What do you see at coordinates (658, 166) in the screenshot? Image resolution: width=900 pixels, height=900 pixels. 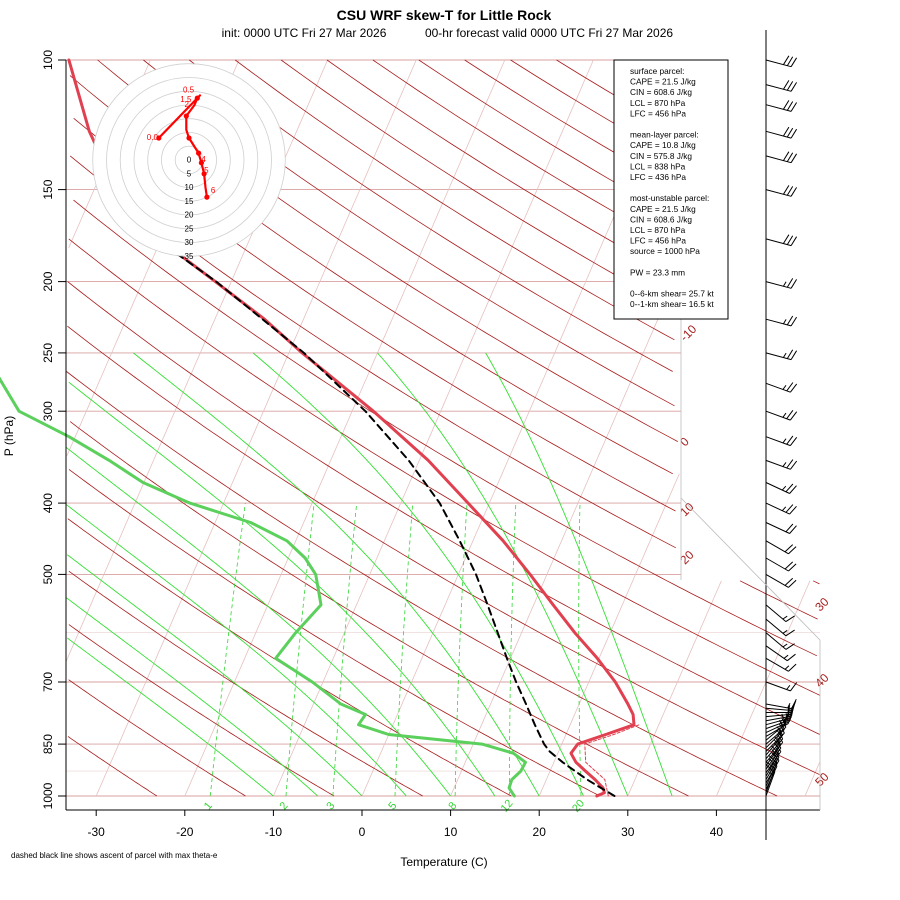 I see `parcel-info-line: LCL = 838 hPa` at bounding box center [658, 166].